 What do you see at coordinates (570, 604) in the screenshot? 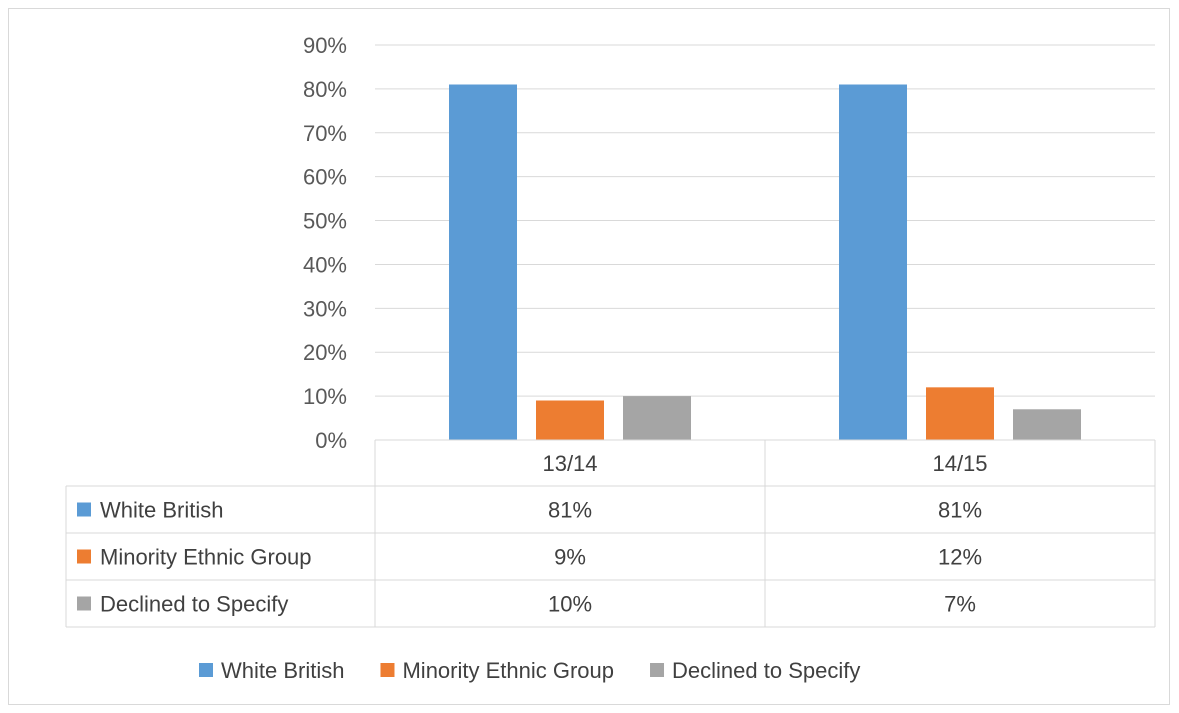
I see `table-cell-value: 10%` at bounding box center [570, 604].